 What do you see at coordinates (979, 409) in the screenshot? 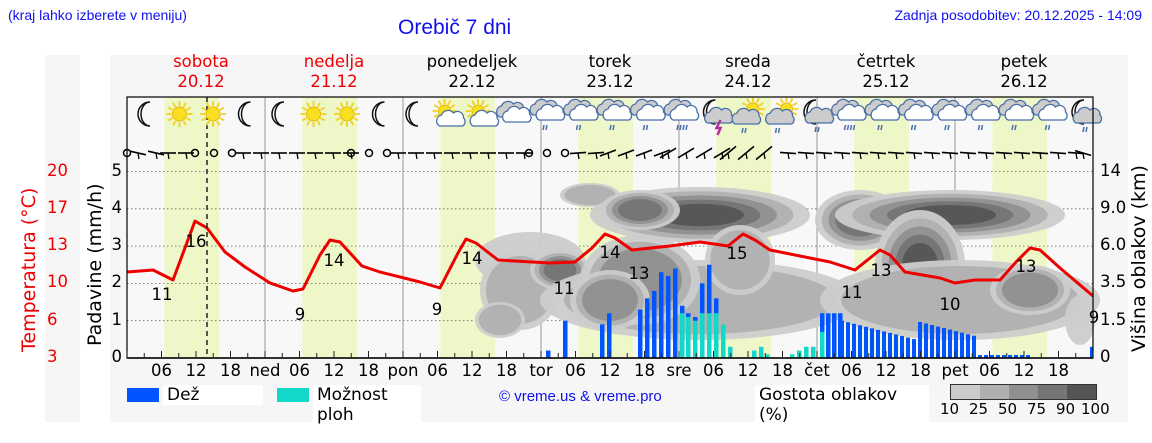
I see `cloud-scale-label: 25` at bounding box center [979, 409].